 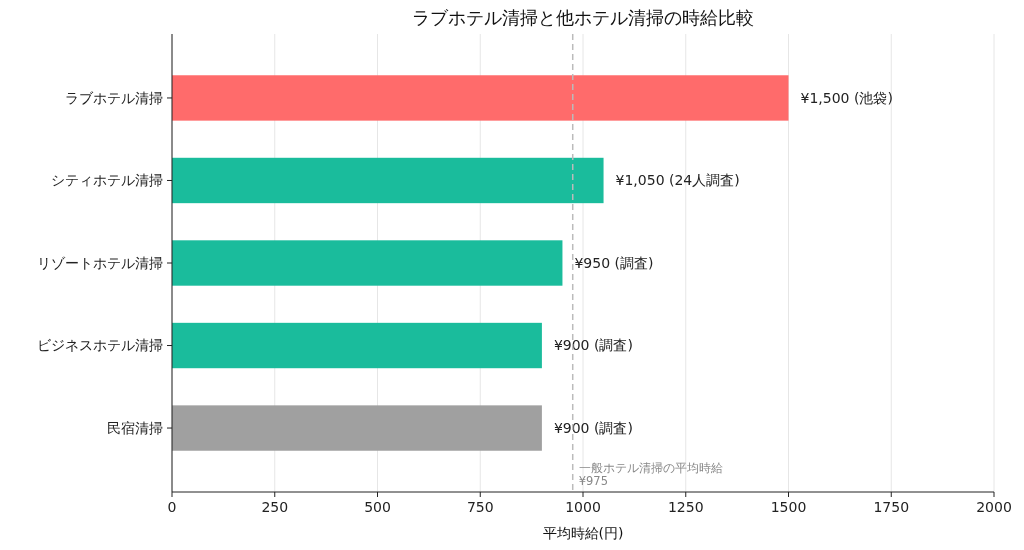 What do you see at coordinates (583, 507) in the screenshot?
I see `x-tick-label: 1000` at bounding box center [583, 507].